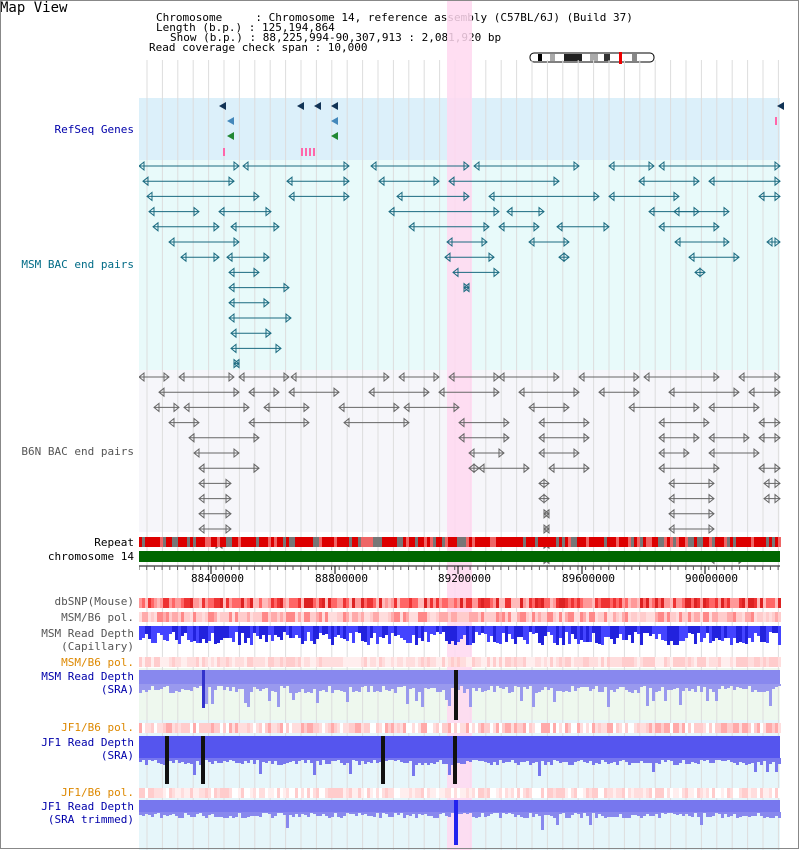  I want to click on track-label-msm-b6-pol-2: MSM/B6 pol., so click(97, 662).